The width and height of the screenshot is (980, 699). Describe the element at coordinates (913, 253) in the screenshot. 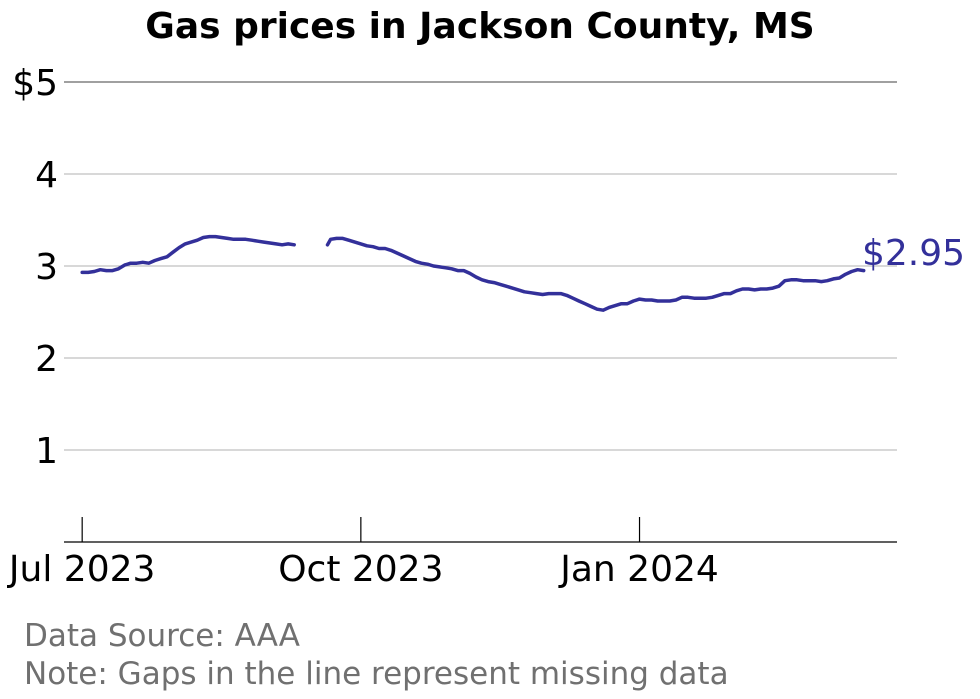

I see `end-value-label: $2.95` at that location.